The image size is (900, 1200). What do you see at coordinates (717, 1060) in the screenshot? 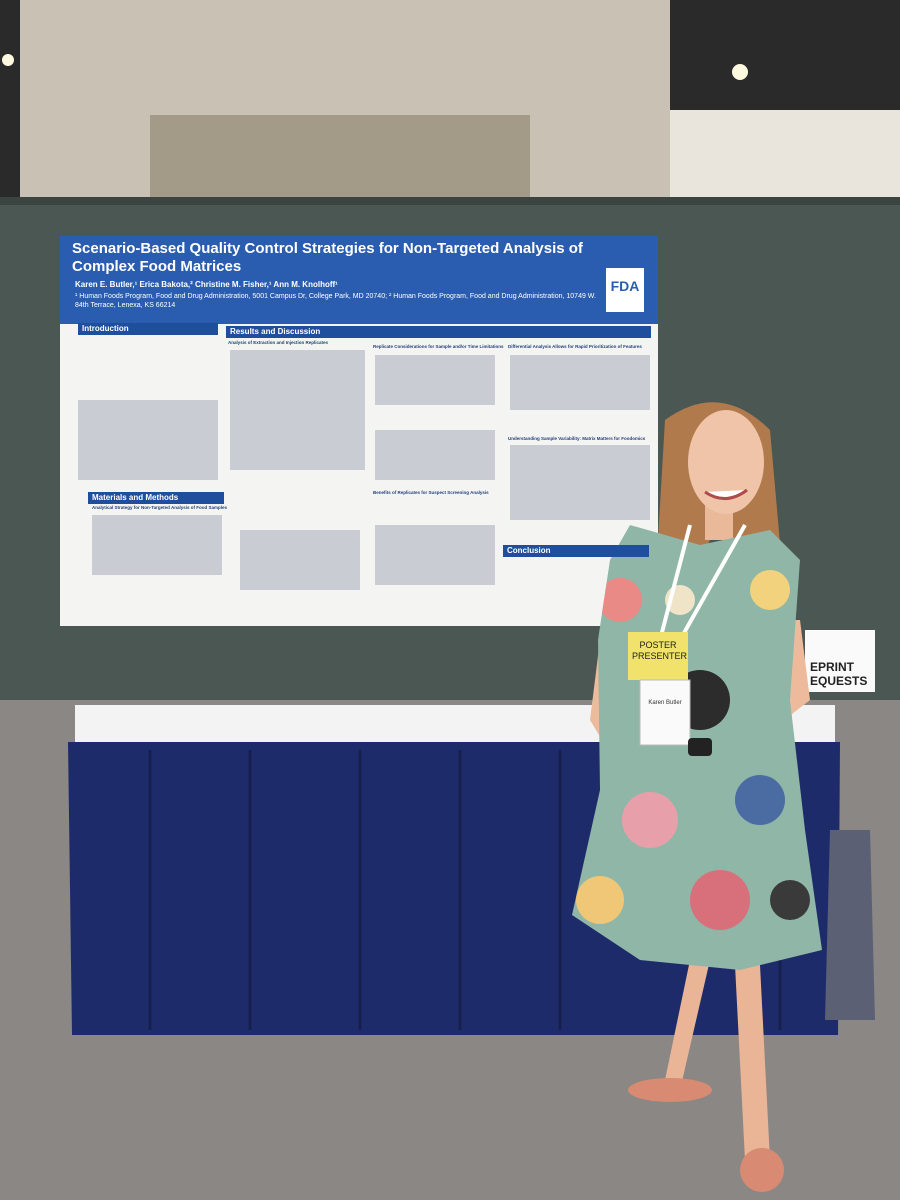
I see `legs` at bounding box center [717, 1060].